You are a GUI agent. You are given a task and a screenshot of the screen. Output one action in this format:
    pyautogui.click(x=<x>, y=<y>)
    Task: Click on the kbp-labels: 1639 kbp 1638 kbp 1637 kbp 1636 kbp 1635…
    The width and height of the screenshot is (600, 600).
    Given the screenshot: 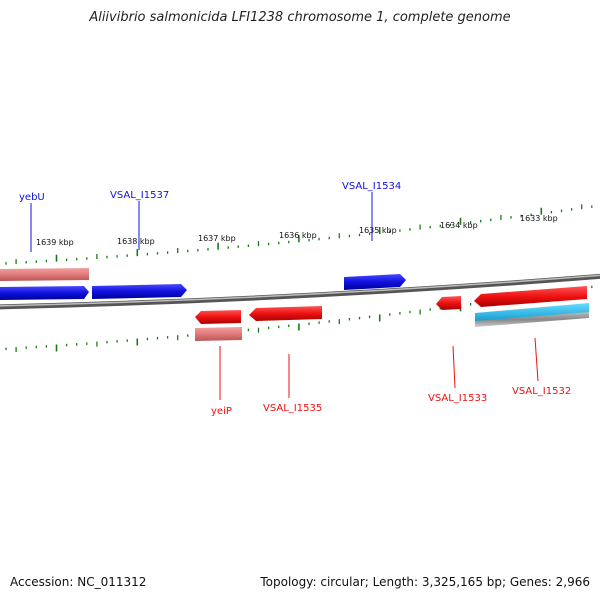 What is the action you would take?
    pyautogui.click(x=297, y=230)
    